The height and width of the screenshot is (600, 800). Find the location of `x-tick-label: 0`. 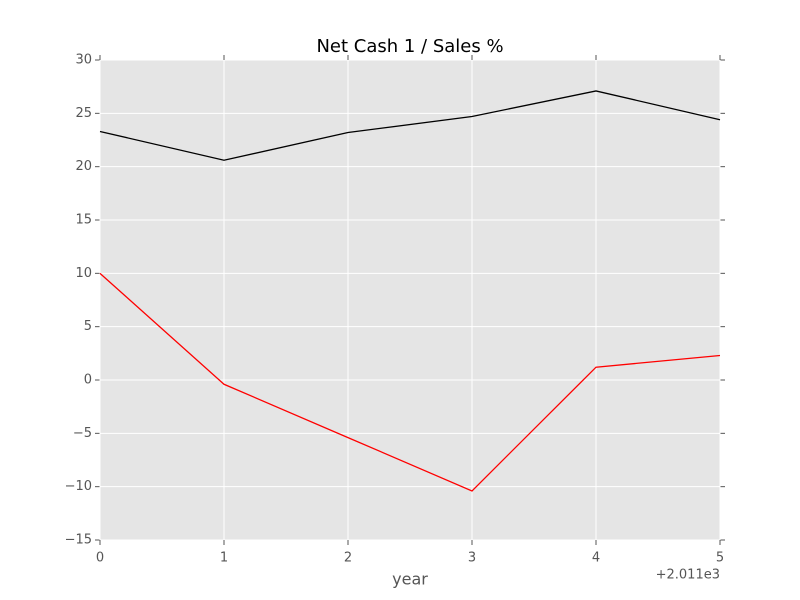

x-tick-label: 0 is located at coordinates (100, 558).